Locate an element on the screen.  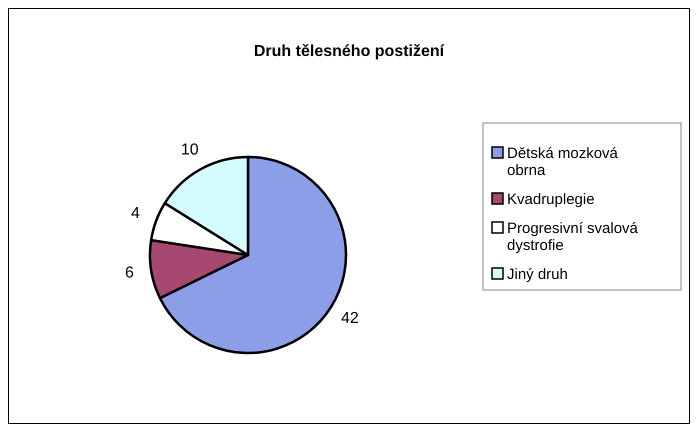
data-label: 42 is located at coordinates (349, 318).